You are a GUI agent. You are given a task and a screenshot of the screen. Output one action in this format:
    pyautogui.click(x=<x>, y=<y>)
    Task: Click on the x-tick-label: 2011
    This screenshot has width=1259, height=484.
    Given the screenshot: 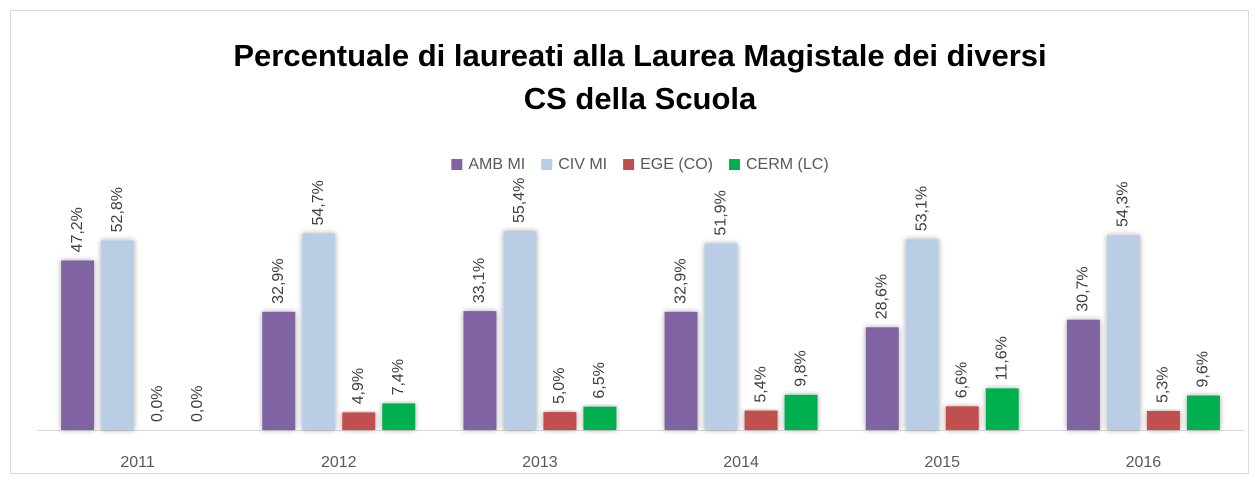 What is the action you would take?
    pyautogui.click(x=137, y=462)
    